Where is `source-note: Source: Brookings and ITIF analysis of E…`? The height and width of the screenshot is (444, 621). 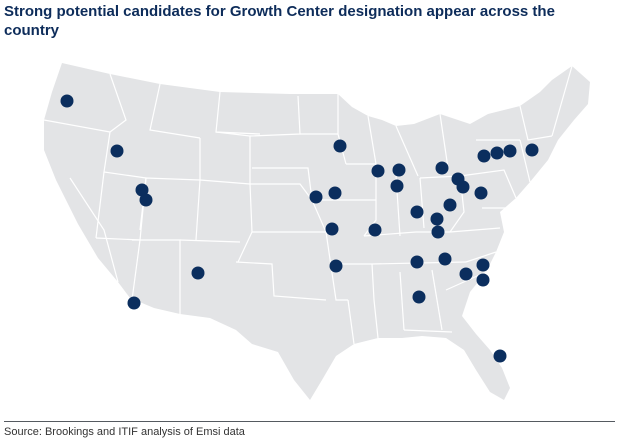 source-note: Source: Brookings and ITIF analysis of E… is located at coordinates (124, 432).